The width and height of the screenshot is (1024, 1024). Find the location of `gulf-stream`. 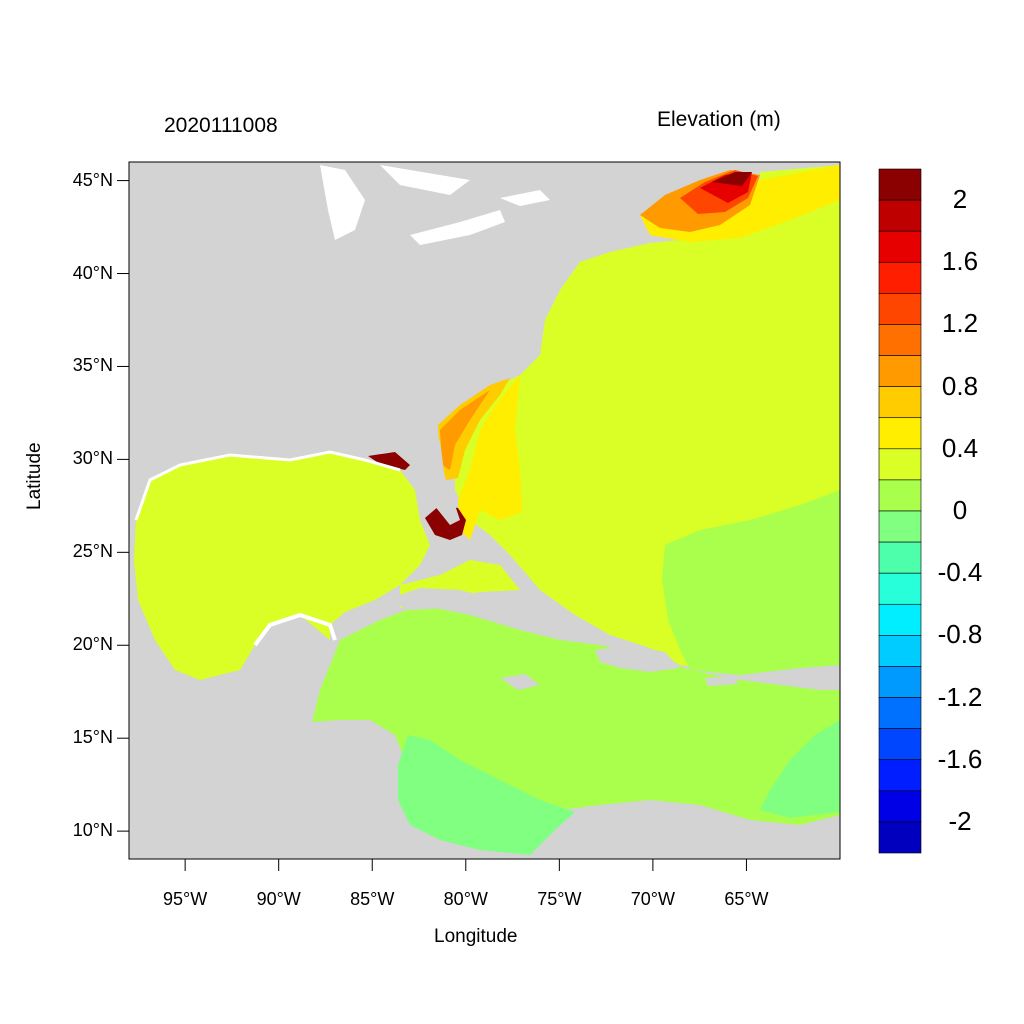

gulf-stream is located at coordinates (490, 457).